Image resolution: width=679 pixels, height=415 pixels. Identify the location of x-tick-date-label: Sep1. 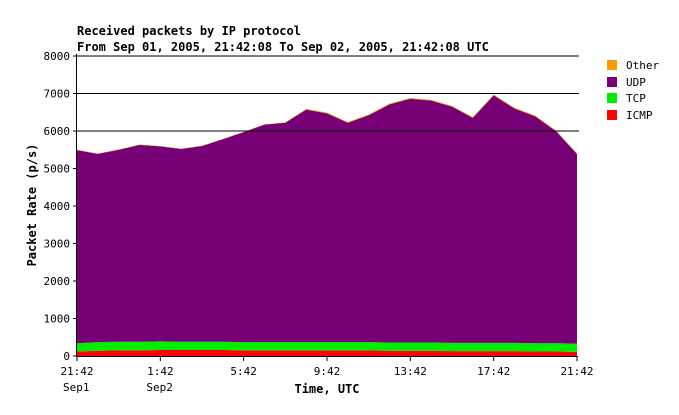
(76, 387).